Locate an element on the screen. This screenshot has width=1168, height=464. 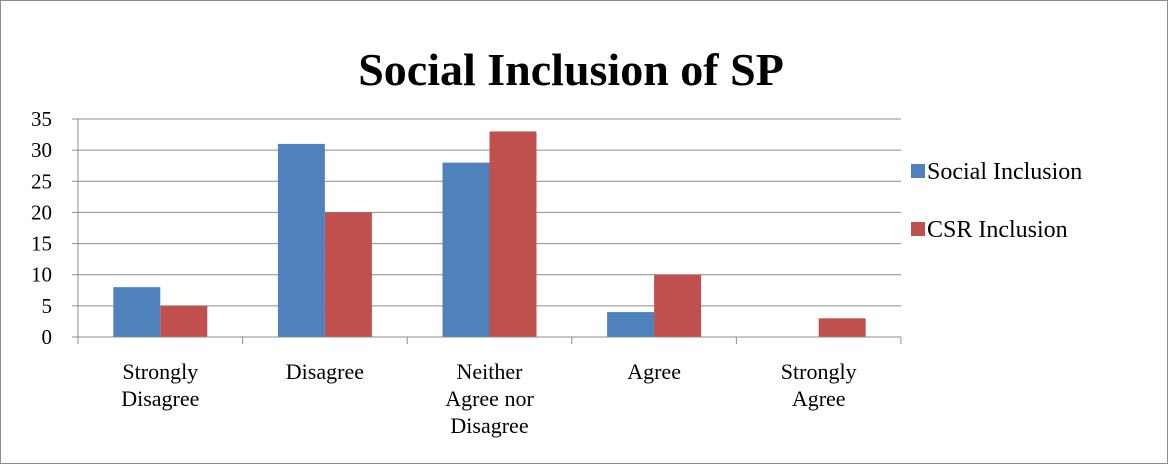
y-tick-label: 5 is located at coordinates (47, 306).